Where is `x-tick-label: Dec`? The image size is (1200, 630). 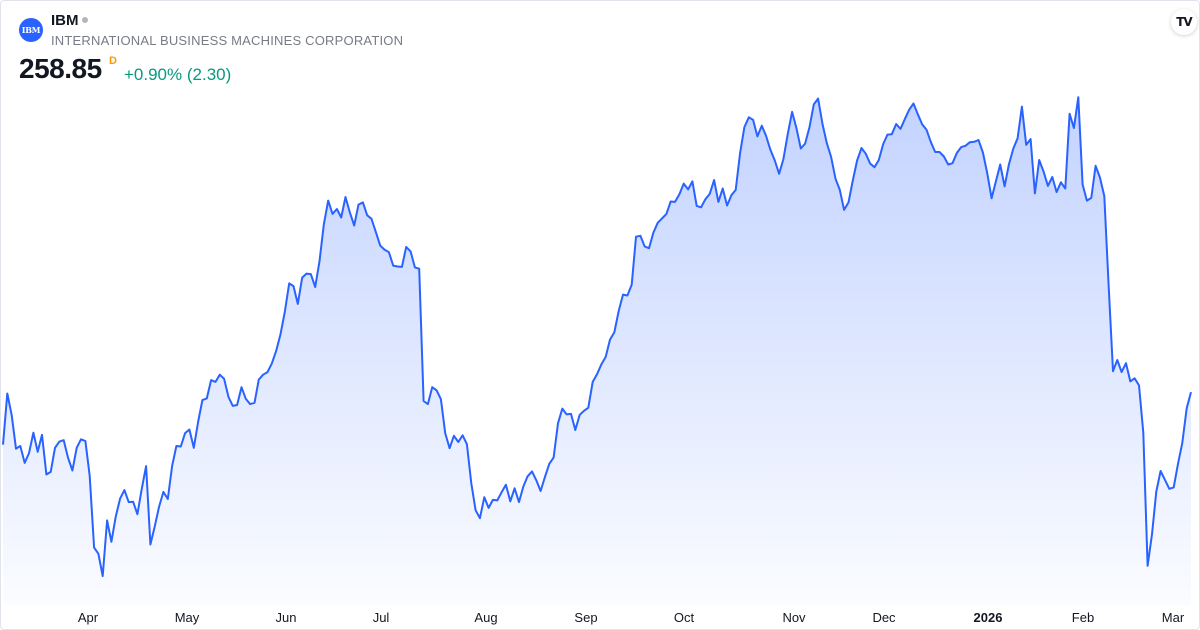 x-tick-label: Dec is located at coordinates (884, 617).